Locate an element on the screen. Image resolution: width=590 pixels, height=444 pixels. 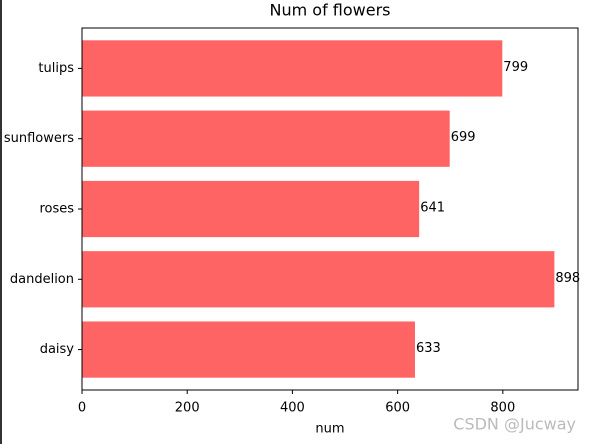
y-tick-label: daisy is located at coordinates (57, 349).